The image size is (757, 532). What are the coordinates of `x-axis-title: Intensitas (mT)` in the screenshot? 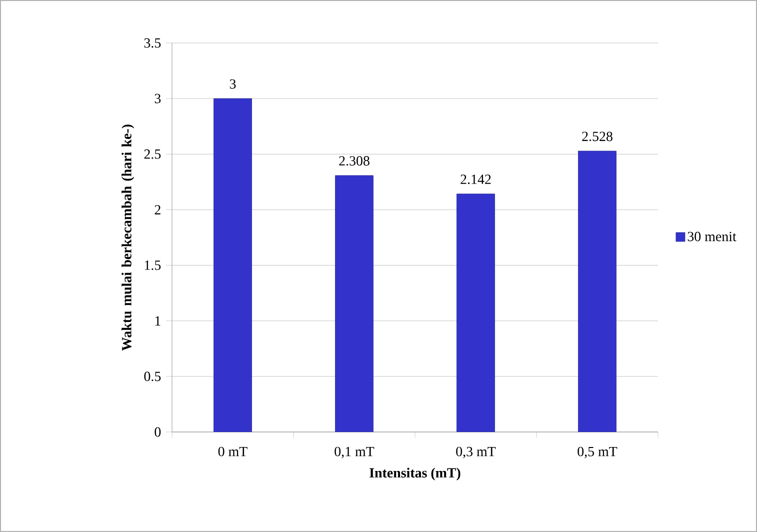 It's located at (415, 474).